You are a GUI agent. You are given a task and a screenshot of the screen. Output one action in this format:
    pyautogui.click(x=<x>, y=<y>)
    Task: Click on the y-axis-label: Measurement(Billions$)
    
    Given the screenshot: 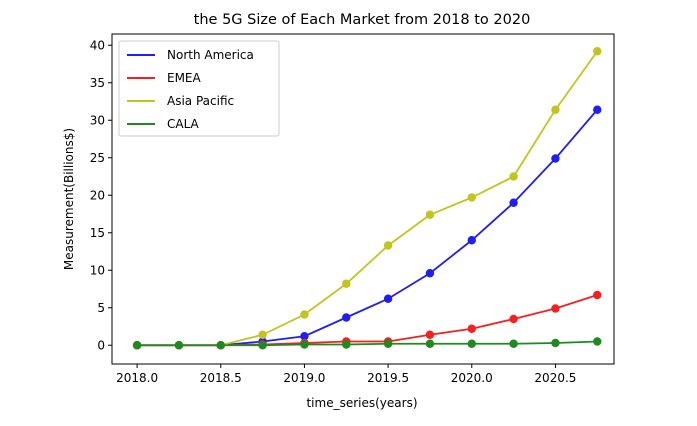 What is the action you would take?
    pyautogui.click(x=69, y=199)
    